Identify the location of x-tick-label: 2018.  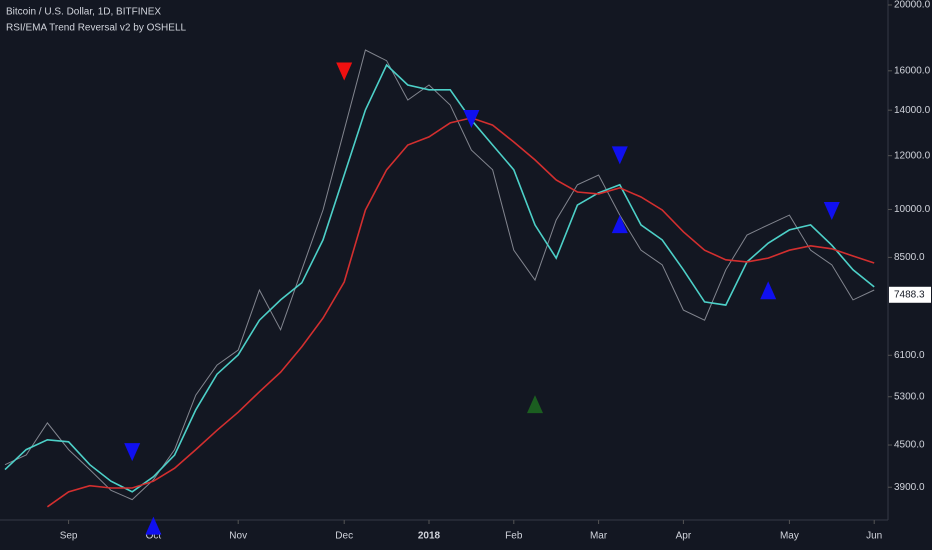
(429, 536).